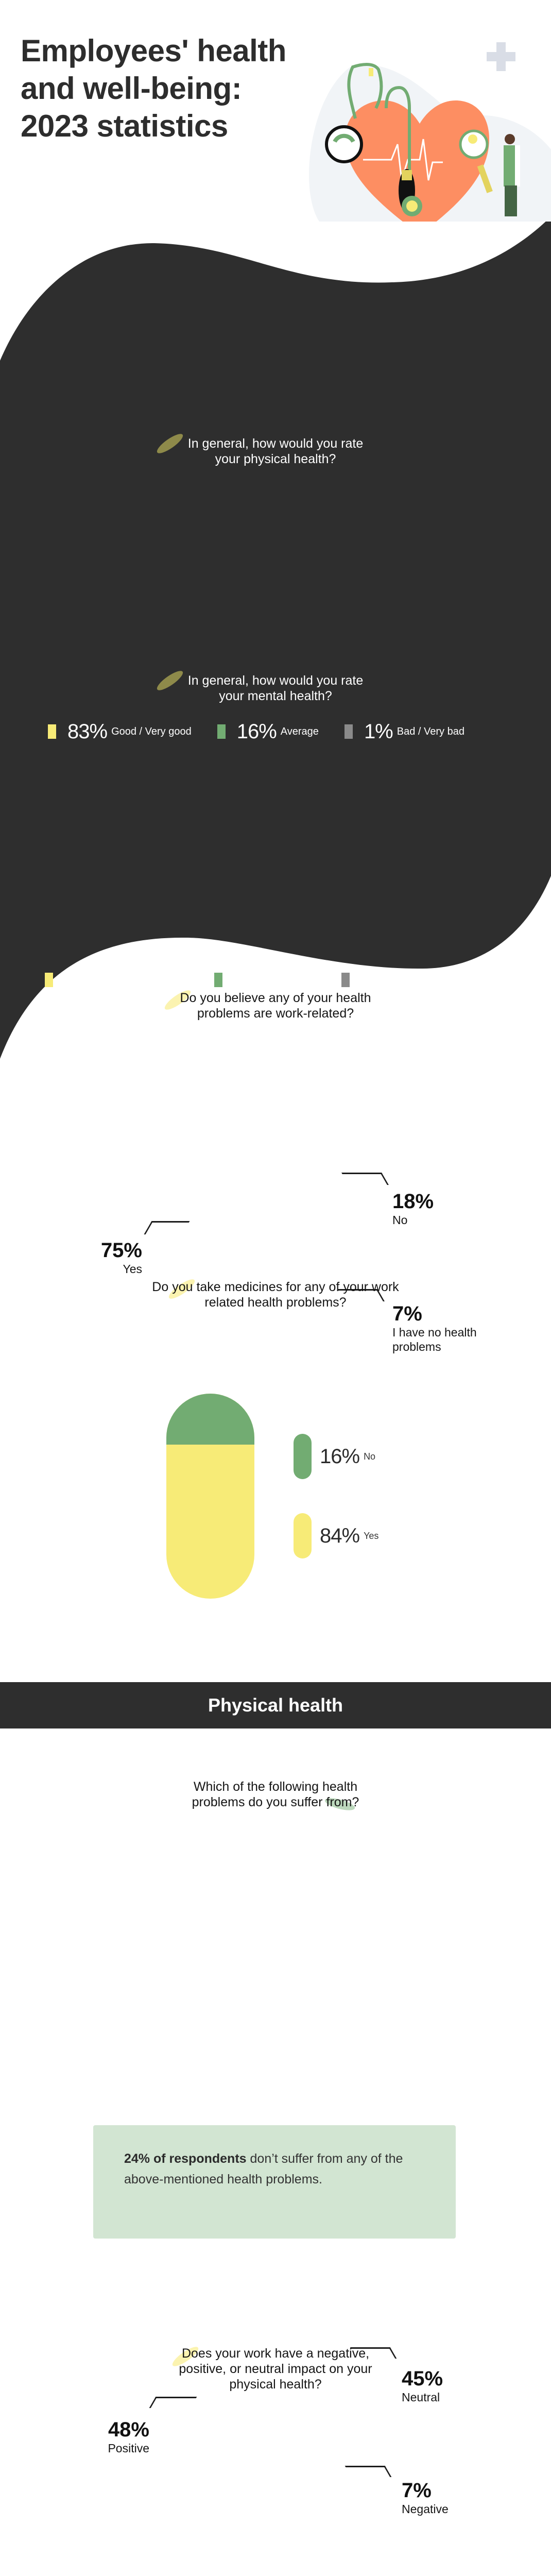  Describe the element at coordinates (275, 1013) in the screenshot. I see `question-line: problems are work-related?` at that location.